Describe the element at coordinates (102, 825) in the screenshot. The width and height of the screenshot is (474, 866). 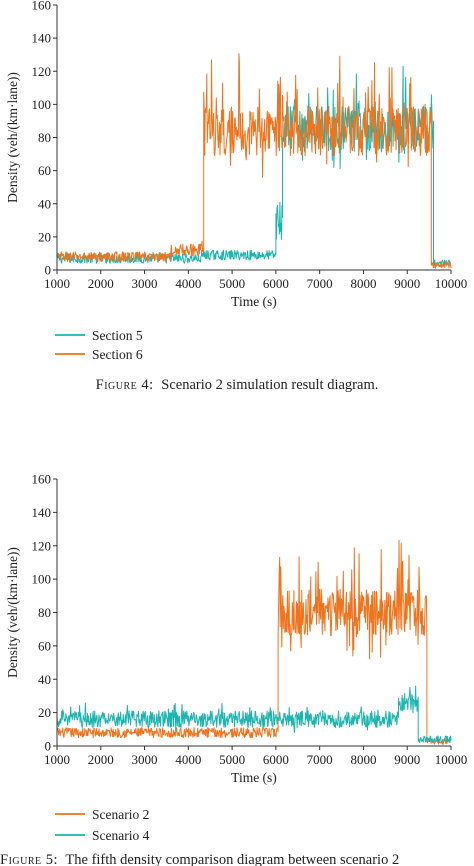
I see `legend-chart-2: Scenario 2 Scenario 4` at that location.